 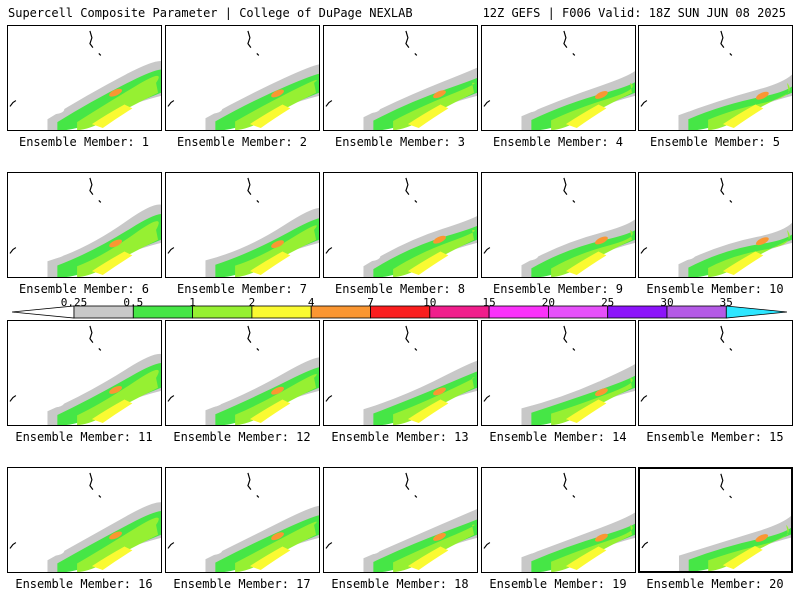 I want to click on ensemble-member-label: Ensemble Member: 14, so click(x=558, y=437).